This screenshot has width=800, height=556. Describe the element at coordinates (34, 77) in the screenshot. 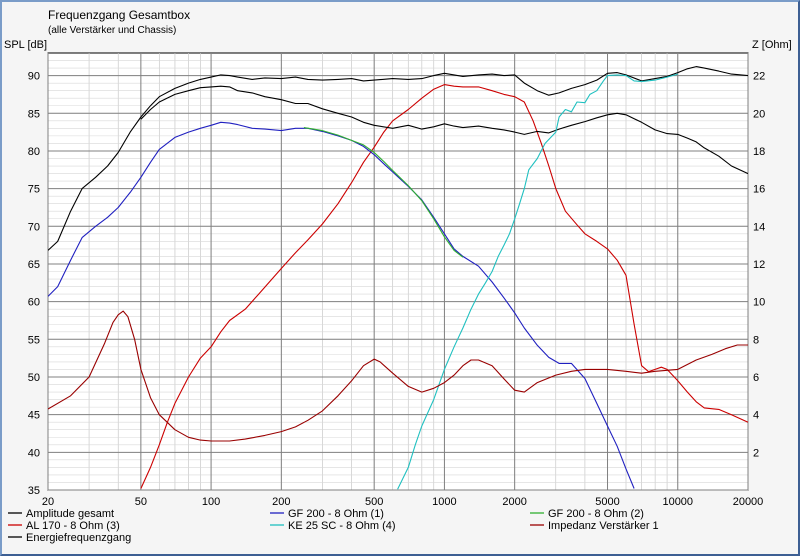

I see `y-tick-label-left: 90` at that location.